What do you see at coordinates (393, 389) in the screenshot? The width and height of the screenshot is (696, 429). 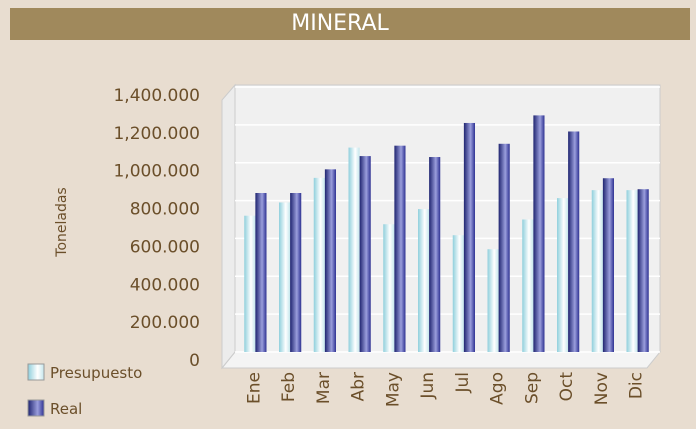 I see `x-tick-label: May` at bounding box center [393, 389].